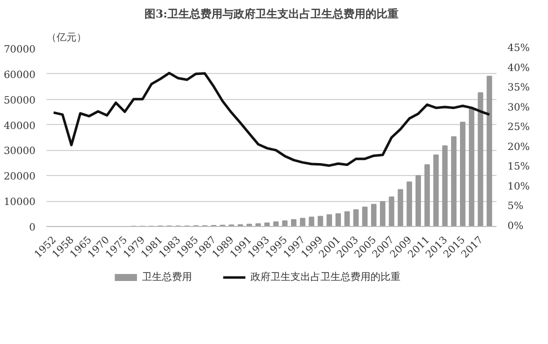 Image resolution: width=548 pixels, height=344 pixels. I want to click on legend-label: 卫生总费用, so click(167, 277).